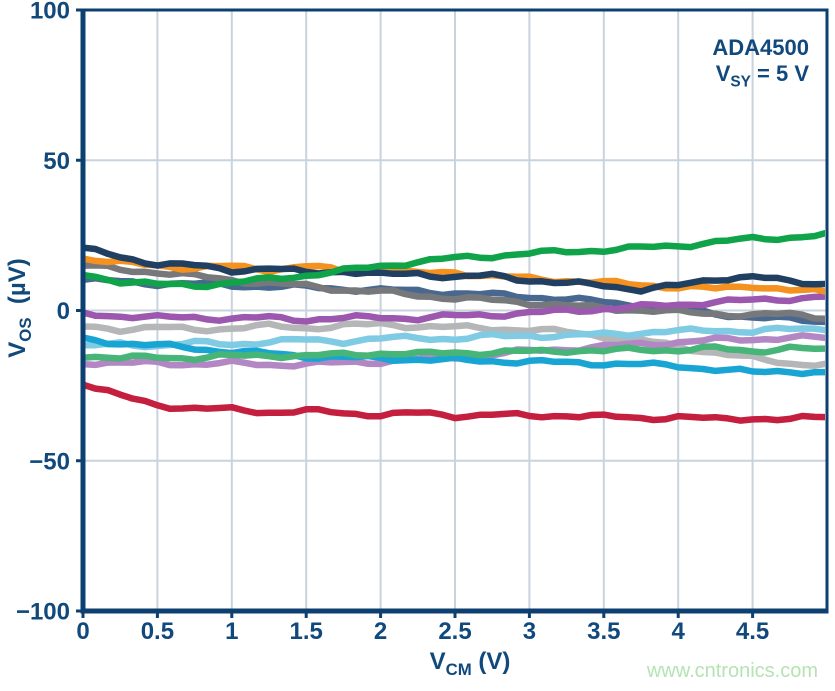  What do you see at coordinates (455, 269) in the screenshot?
I see `series-unit-navy-line` at bounding box center [455, 269].